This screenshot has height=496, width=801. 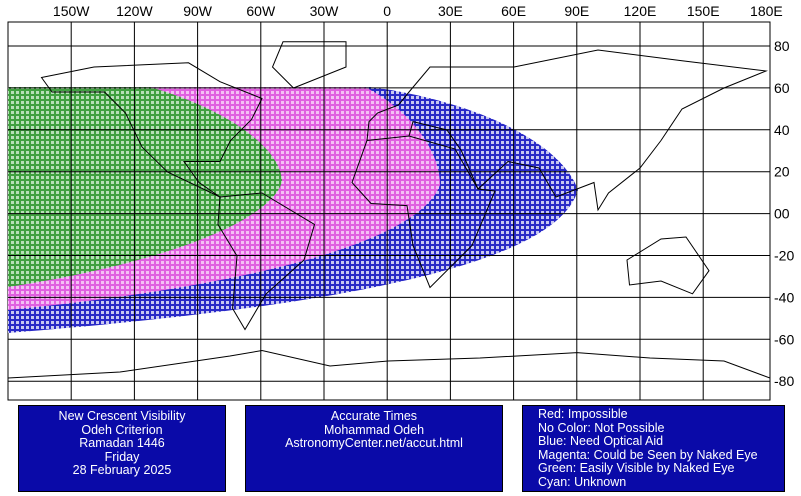 What do you see at coordinates (766, 11) in the screenshot?
I see `longitude-label: 180E` at bounding box center [766, 11].